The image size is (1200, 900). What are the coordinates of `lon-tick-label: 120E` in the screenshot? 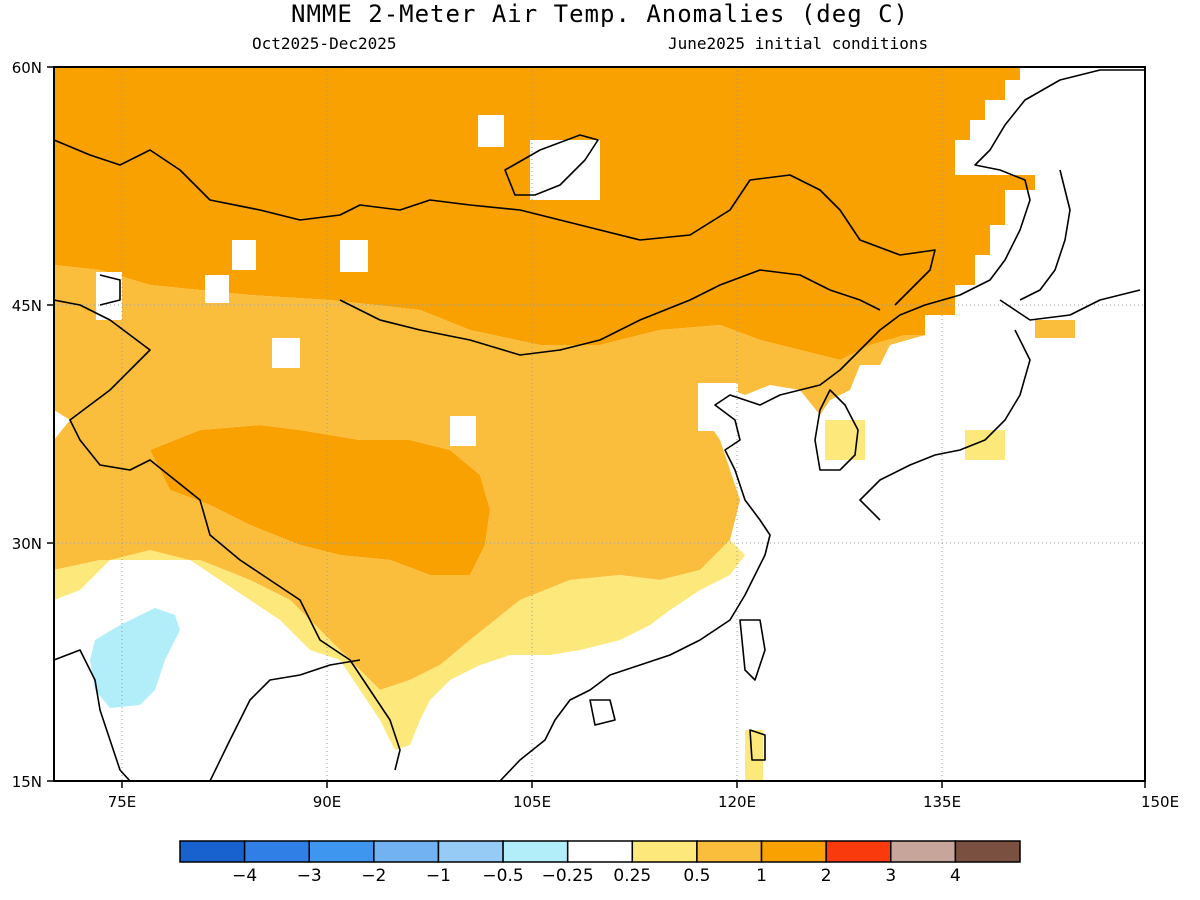 It's located at (737, 802).